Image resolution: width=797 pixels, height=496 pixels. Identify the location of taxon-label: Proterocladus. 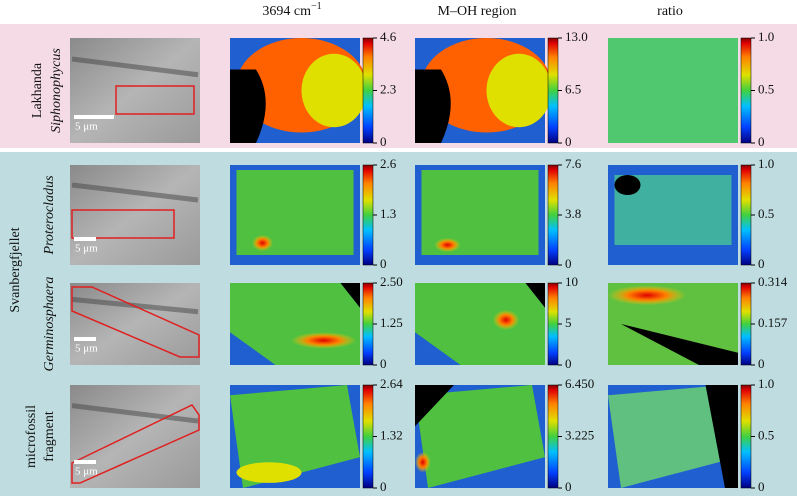
(49, 215).